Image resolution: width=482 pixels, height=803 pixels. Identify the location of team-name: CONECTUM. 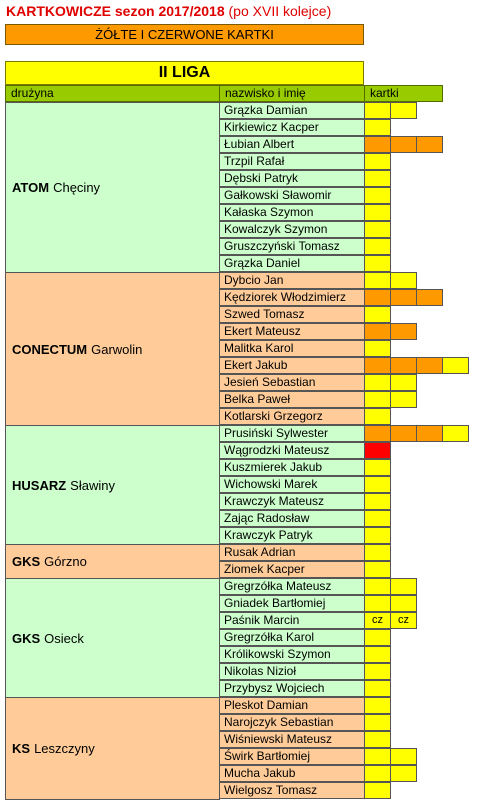
(50, 349).